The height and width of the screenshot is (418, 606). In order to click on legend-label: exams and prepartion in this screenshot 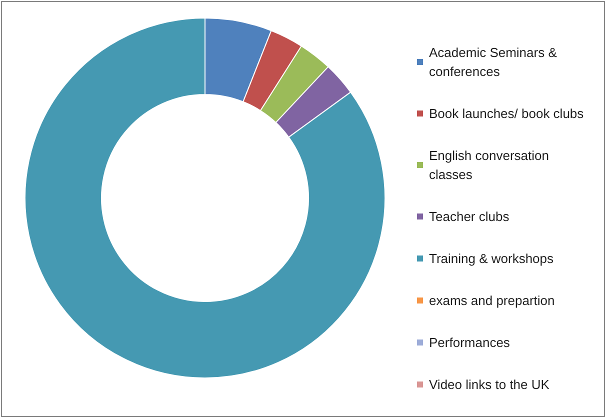, I will do `click(492, 300)`.